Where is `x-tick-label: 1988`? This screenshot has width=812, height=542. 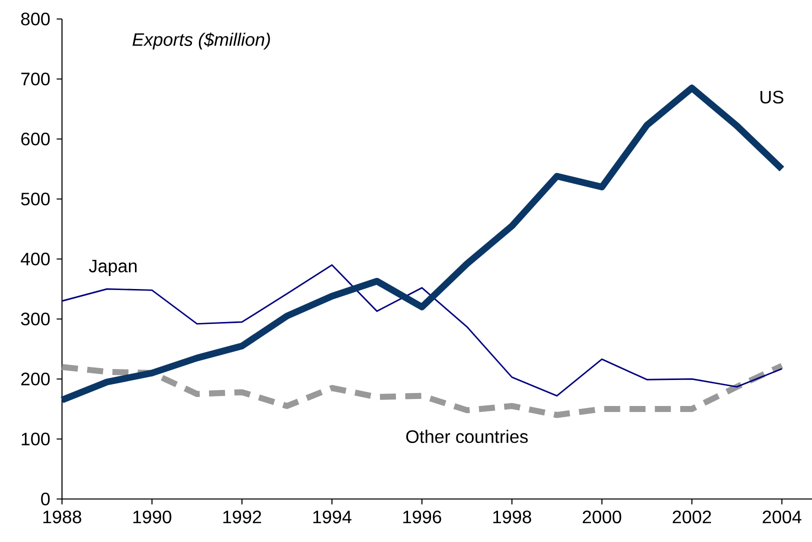
x-tick-label: 1988 is located at coordinates (62, 517).